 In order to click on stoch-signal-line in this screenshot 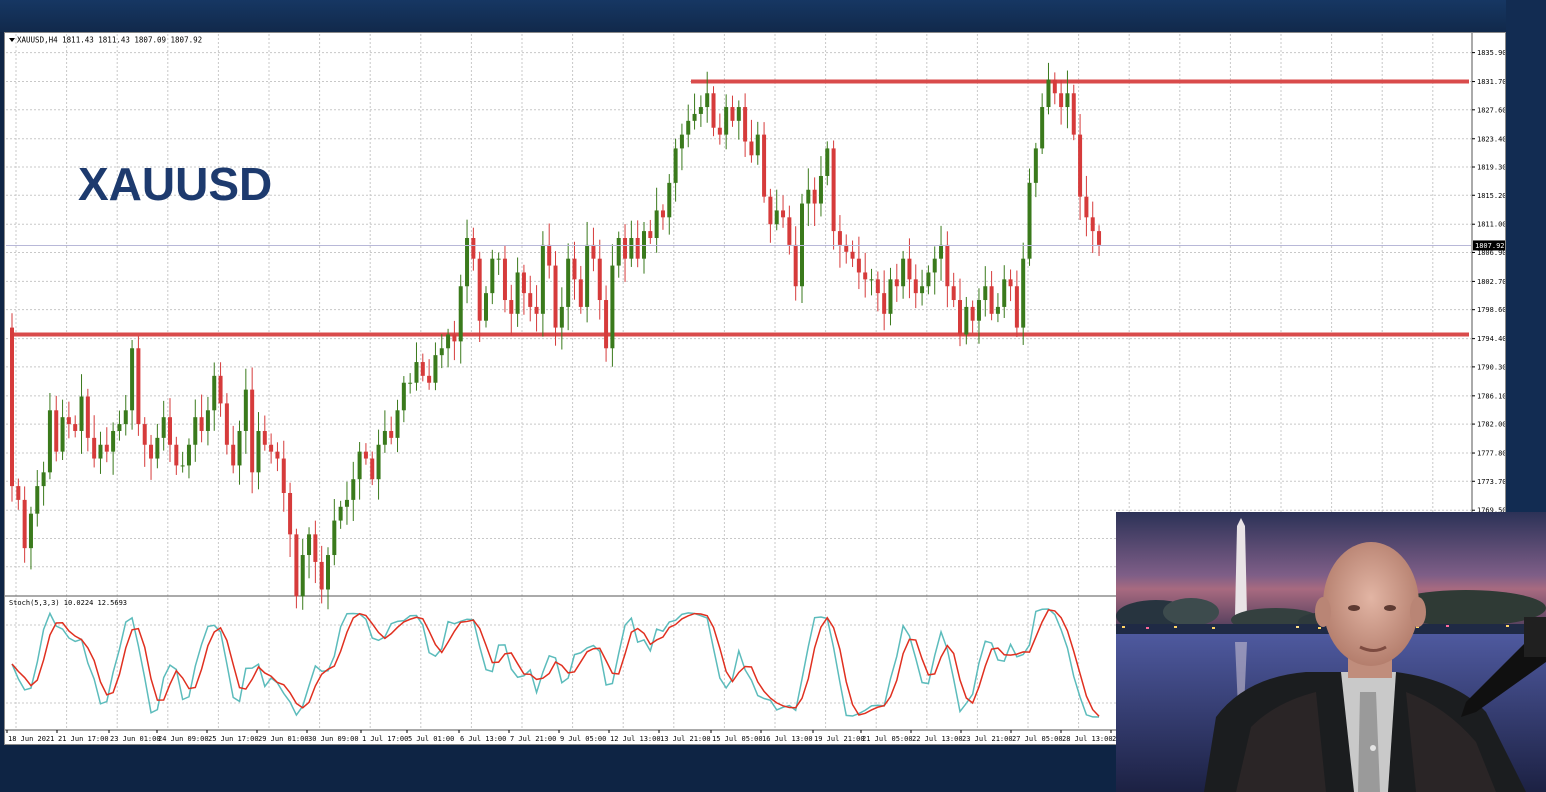, I will do `click(555, 663)`.